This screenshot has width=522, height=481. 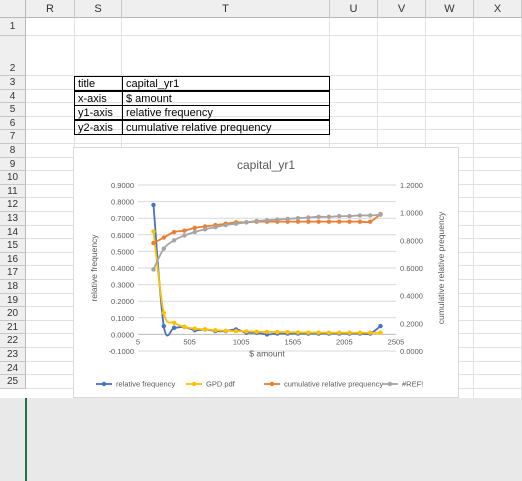 What do you see at coordinates (13, 259) in the screenshot?
I see `row-header-16: 16` at bounding box center [13, 259].